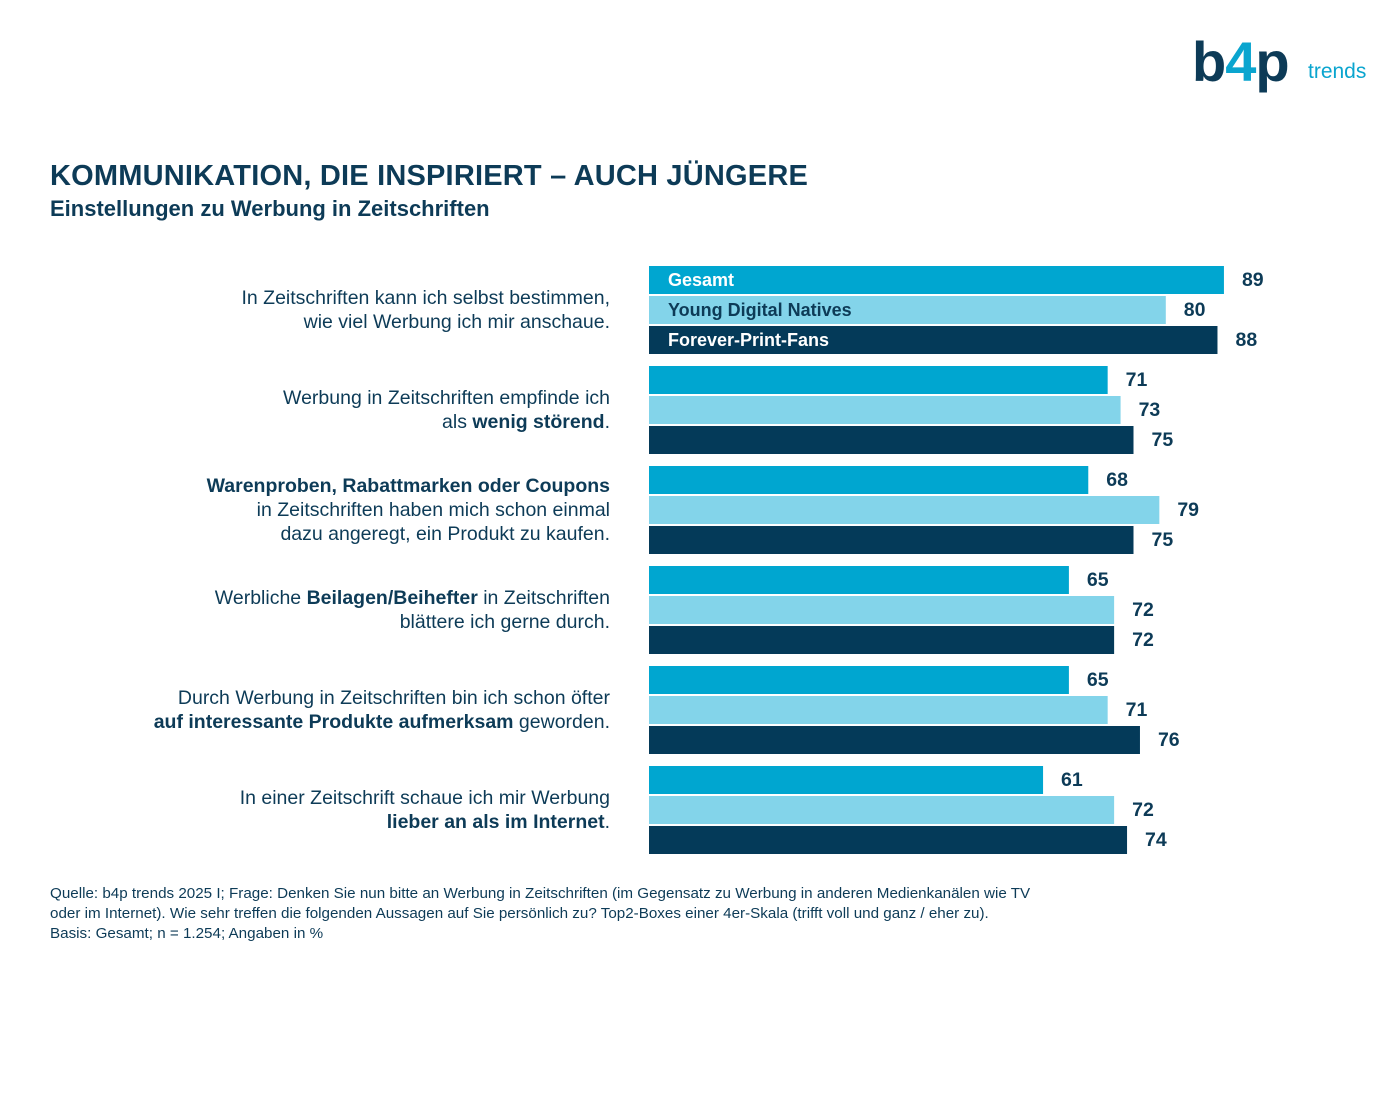  I want to click on question-text-bold: lieber an als im Internet, so click(495, 822).